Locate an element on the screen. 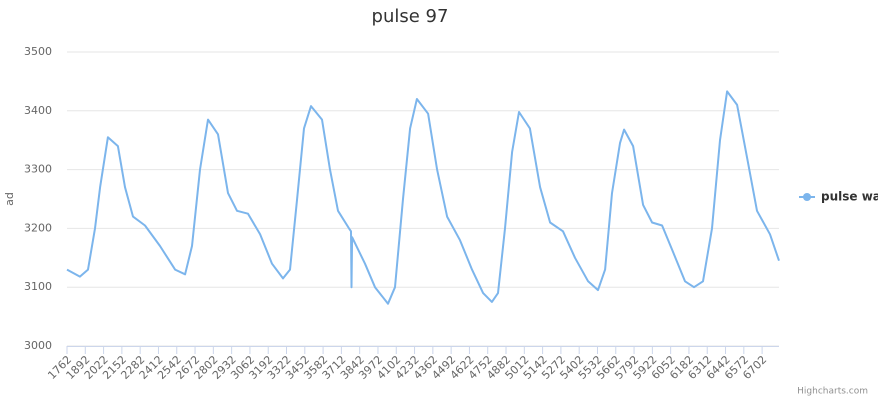 This screenshot has width=878, height=400. y-tick-label: 3300 is located at coordinates (38, 169).